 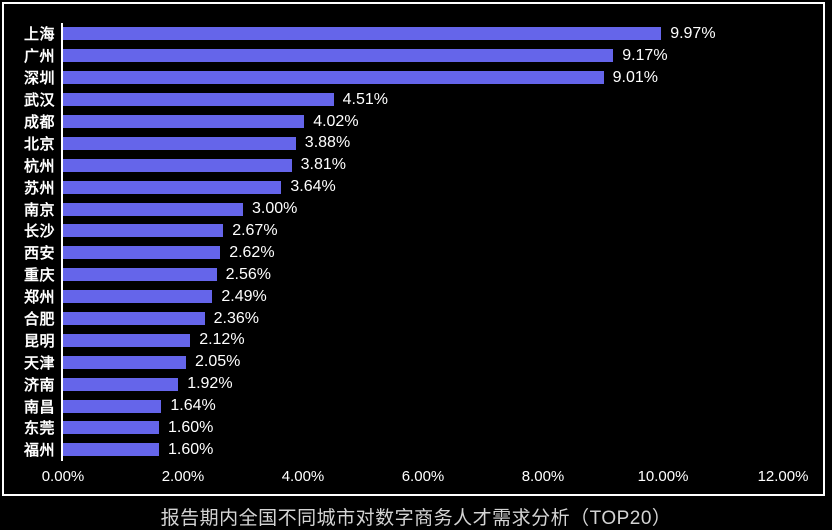 I want to click on x-axis-tick-label: 8.00%, so click(x=543, y=476).